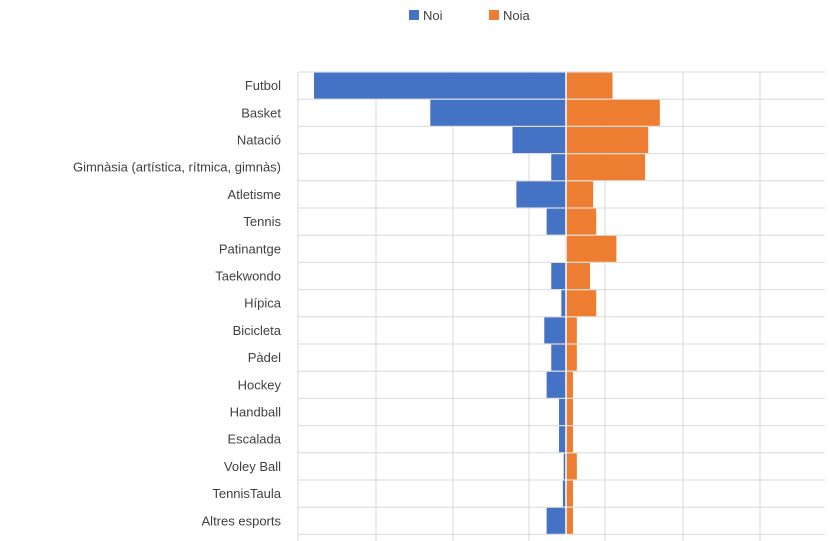 This screenshot has height=541, width=829. I want to click on category-label: Hípica, so click(263, 303).